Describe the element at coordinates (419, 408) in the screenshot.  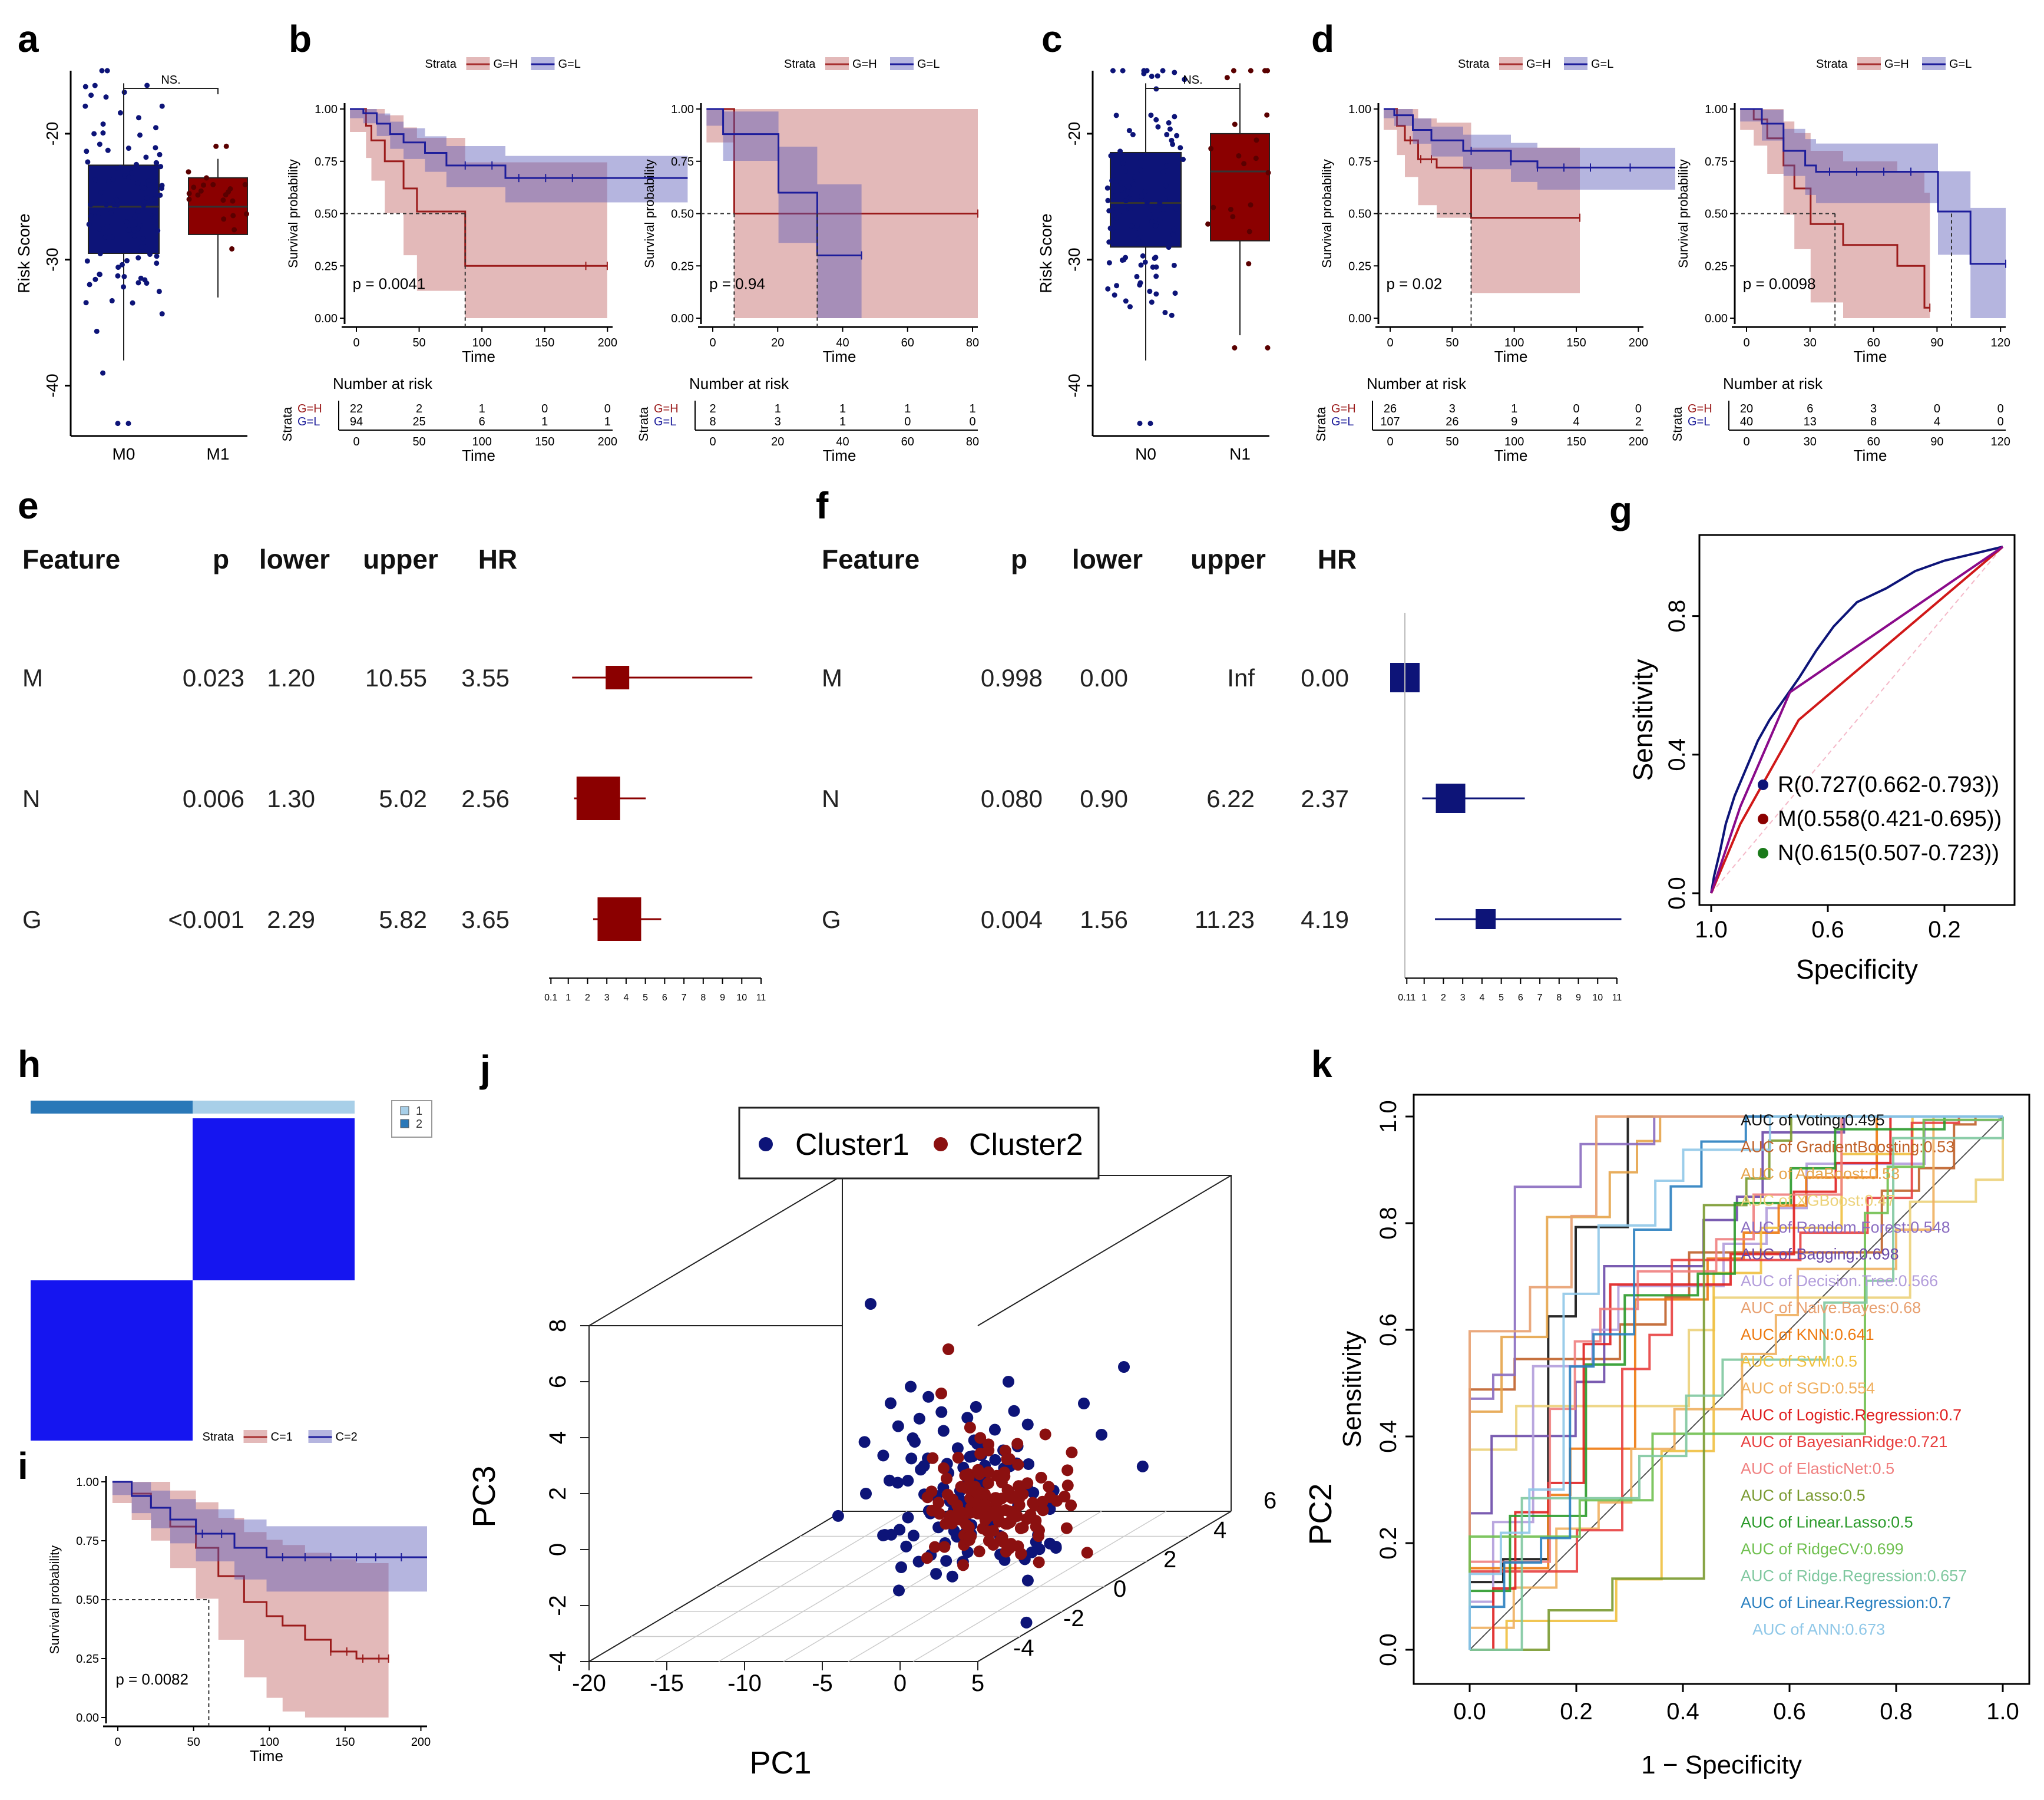
I see `risk-count: 2` at that location.